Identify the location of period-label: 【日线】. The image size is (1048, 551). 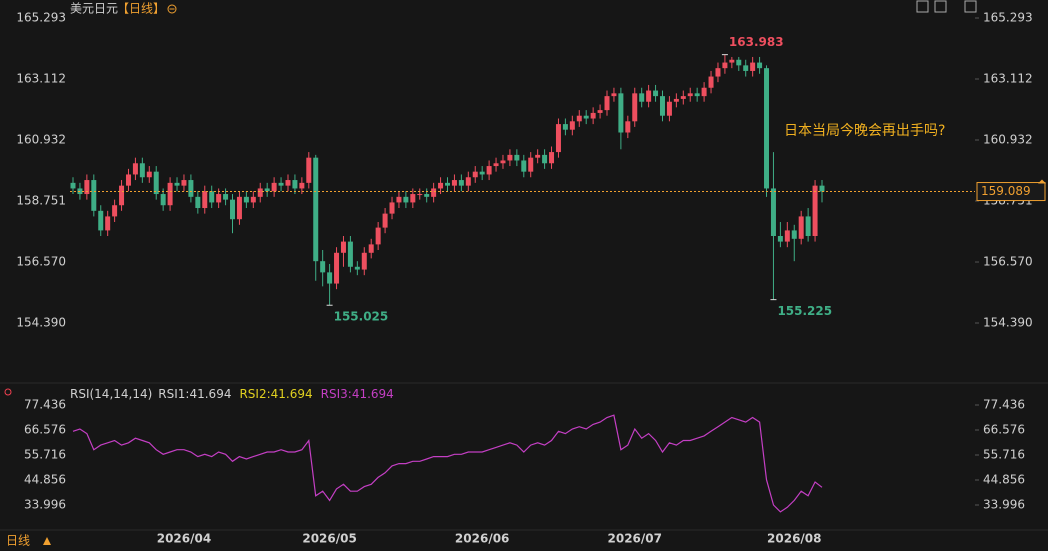
(141, 9).